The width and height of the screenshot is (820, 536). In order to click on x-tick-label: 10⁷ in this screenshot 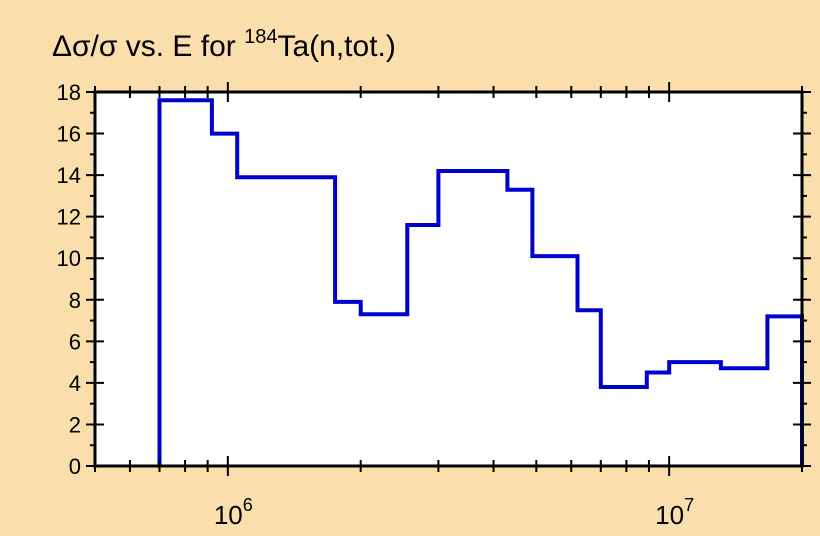, I will do `click(674, 512)`.